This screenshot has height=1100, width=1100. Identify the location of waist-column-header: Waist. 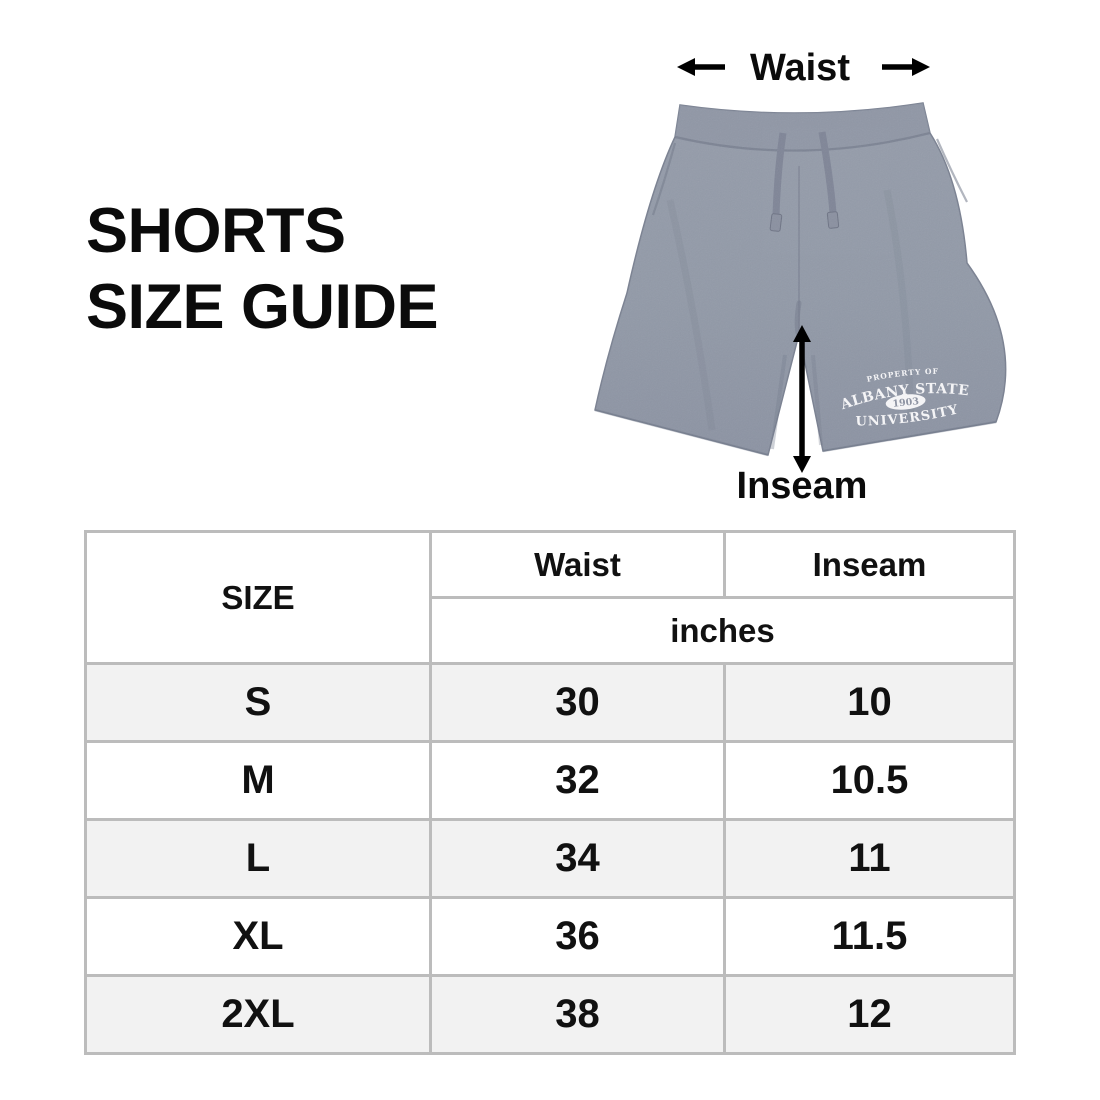
(577, 564).